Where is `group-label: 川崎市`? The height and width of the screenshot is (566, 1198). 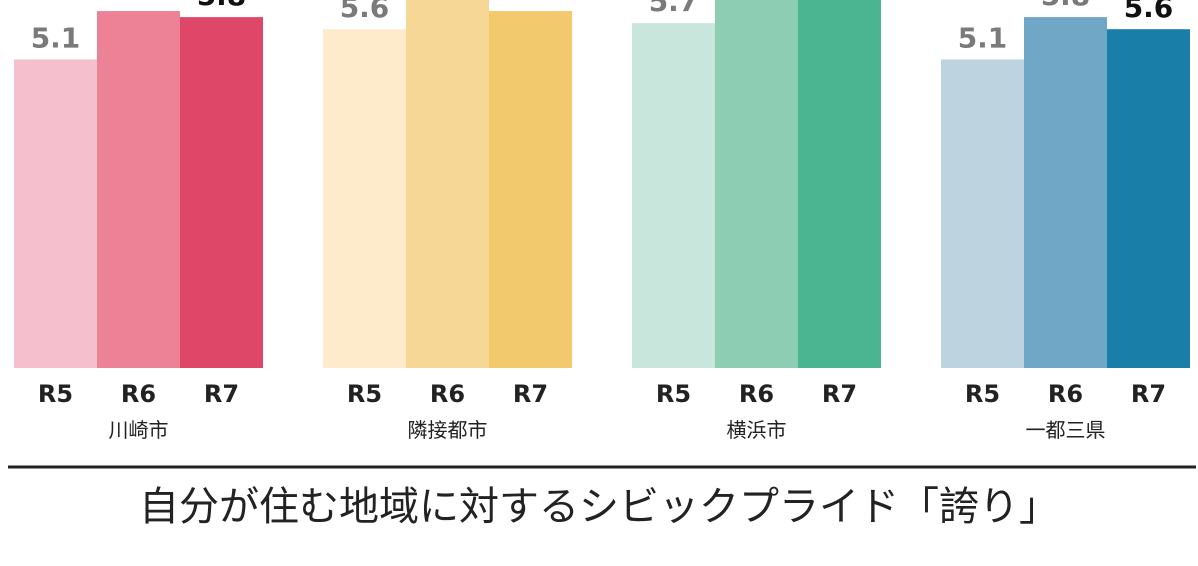
group-label: 川崎市 is located at coordinates (139, 430).